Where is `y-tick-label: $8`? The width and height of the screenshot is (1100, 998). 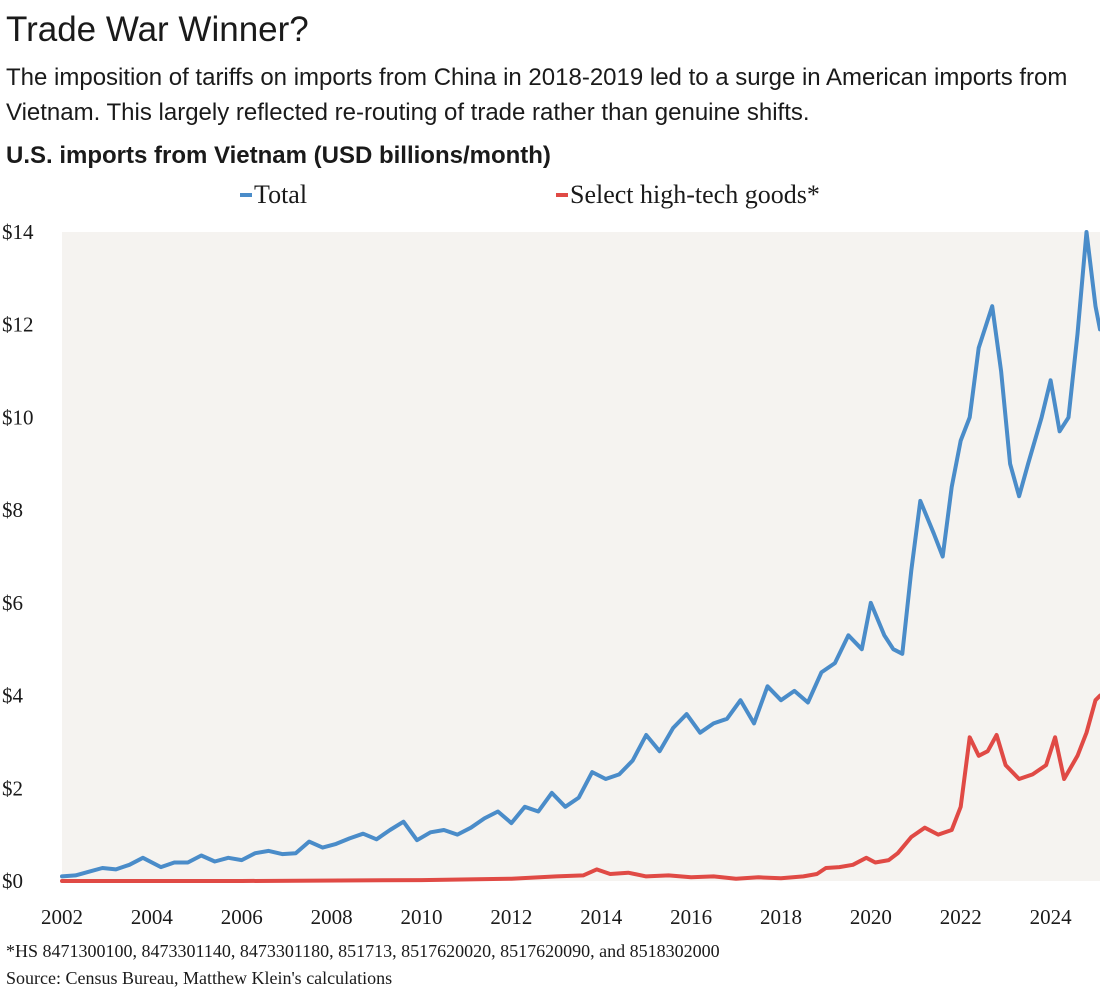 y-tick-label: $8 is located at coordinates (12, 510).